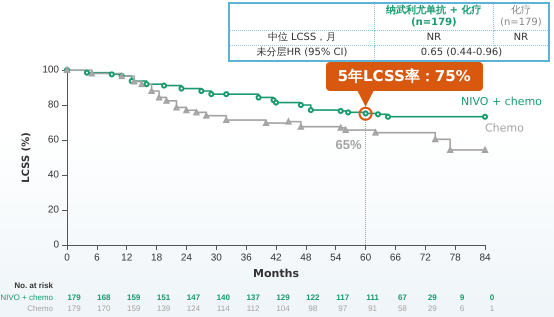 This screenshot has height=317, width=554. I want to click on text: 0, so click(492, 297).